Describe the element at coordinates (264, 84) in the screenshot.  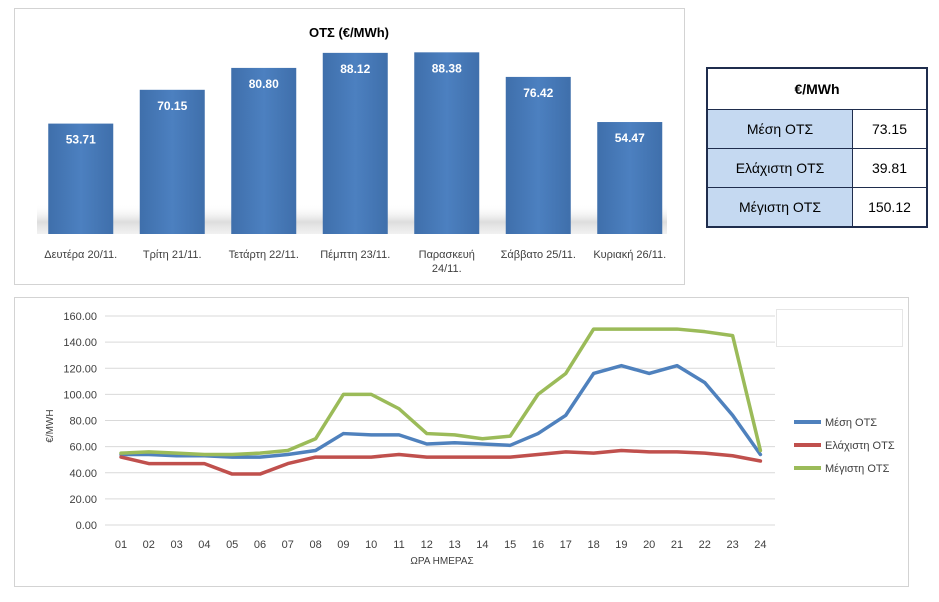
I see `bar-value-label: 80.80` at that location.